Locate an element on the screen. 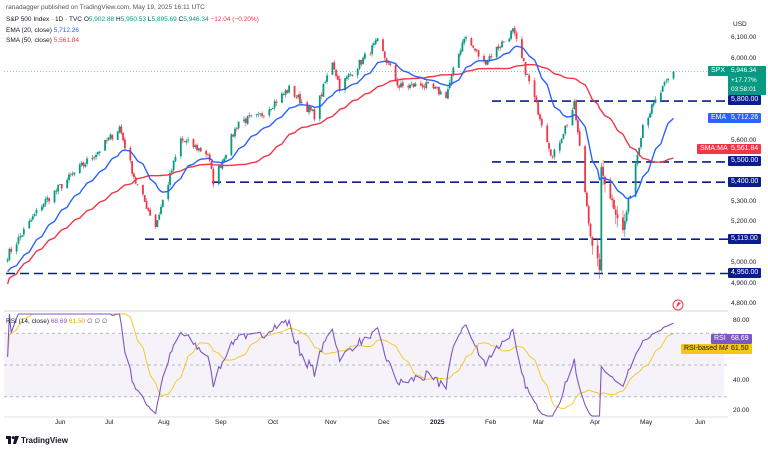 The height and width of the screenshot is (450, 768). rsi-ma-tag: RSI-based MA is located at coordinates (707, 349).